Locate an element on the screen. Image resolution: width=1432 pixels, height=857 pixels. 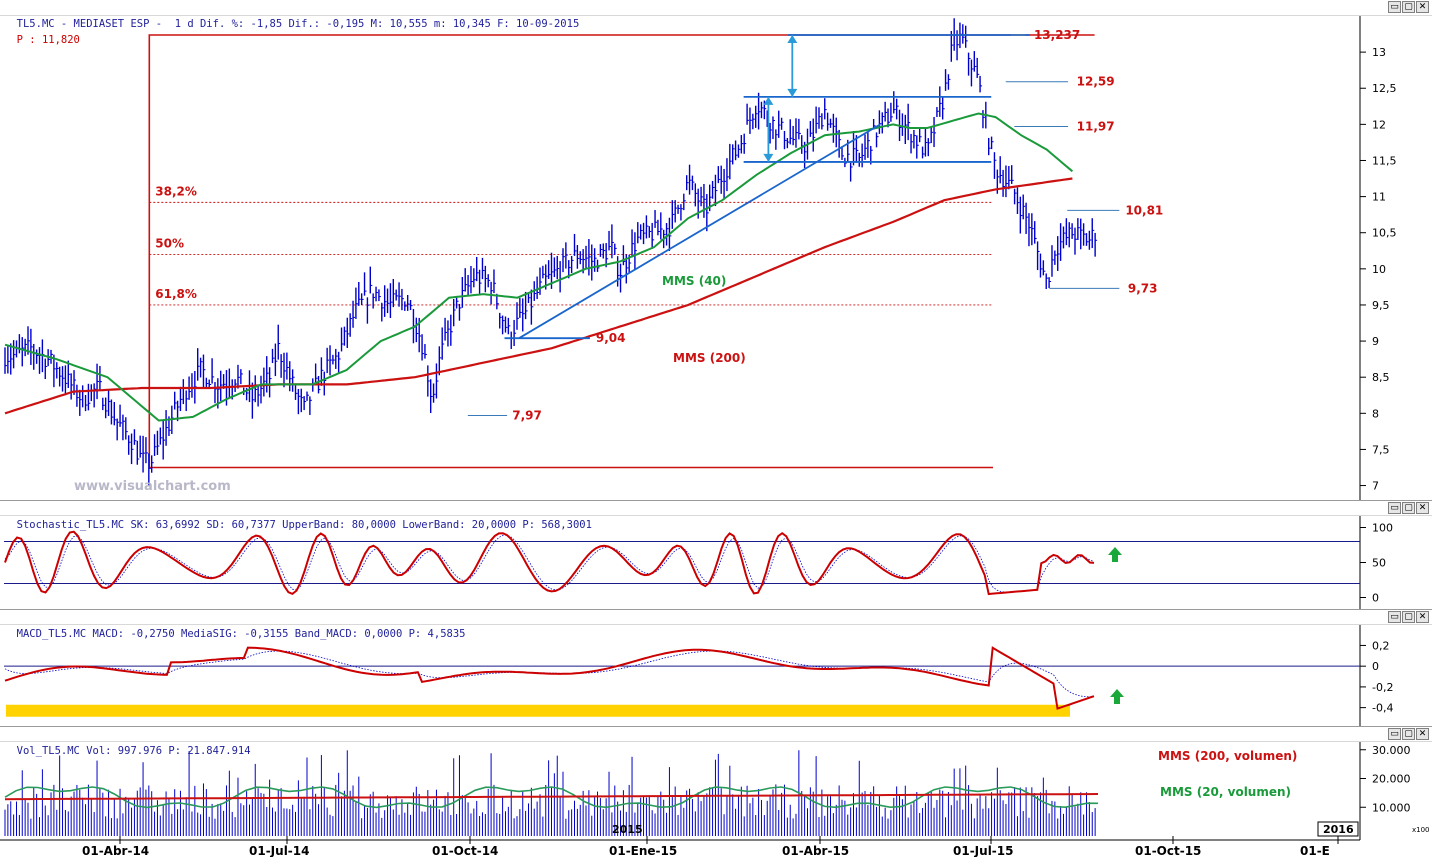
macd-tick-label: 0 is located at coordinates (1375, 666).